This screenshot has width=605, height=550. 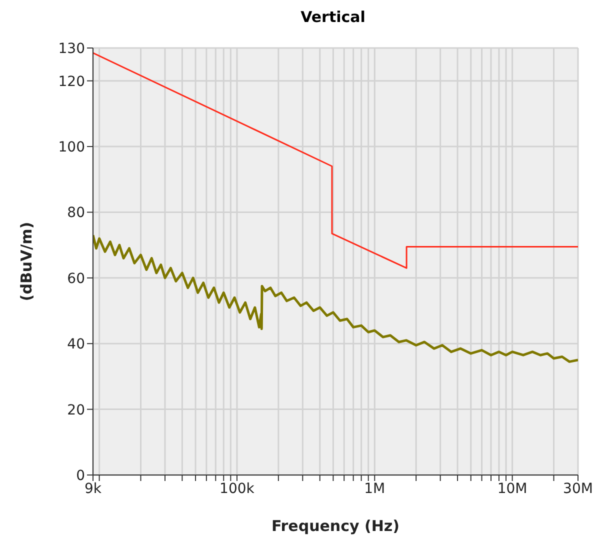 What do you see at coordinates (76, 344) in the screenshot?
I see `y-tick-label: 40` at bounding box center [76, 344].